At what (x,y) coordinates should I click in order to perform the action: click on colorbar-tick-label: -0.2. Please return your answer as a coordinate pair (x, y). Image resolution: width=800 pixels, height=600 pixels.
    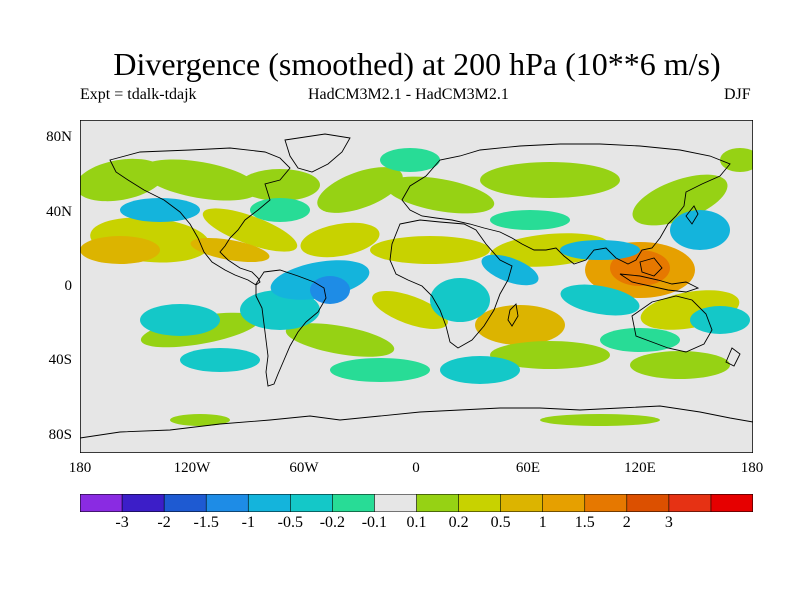
    Looking at the image, I should click on (332, 522).